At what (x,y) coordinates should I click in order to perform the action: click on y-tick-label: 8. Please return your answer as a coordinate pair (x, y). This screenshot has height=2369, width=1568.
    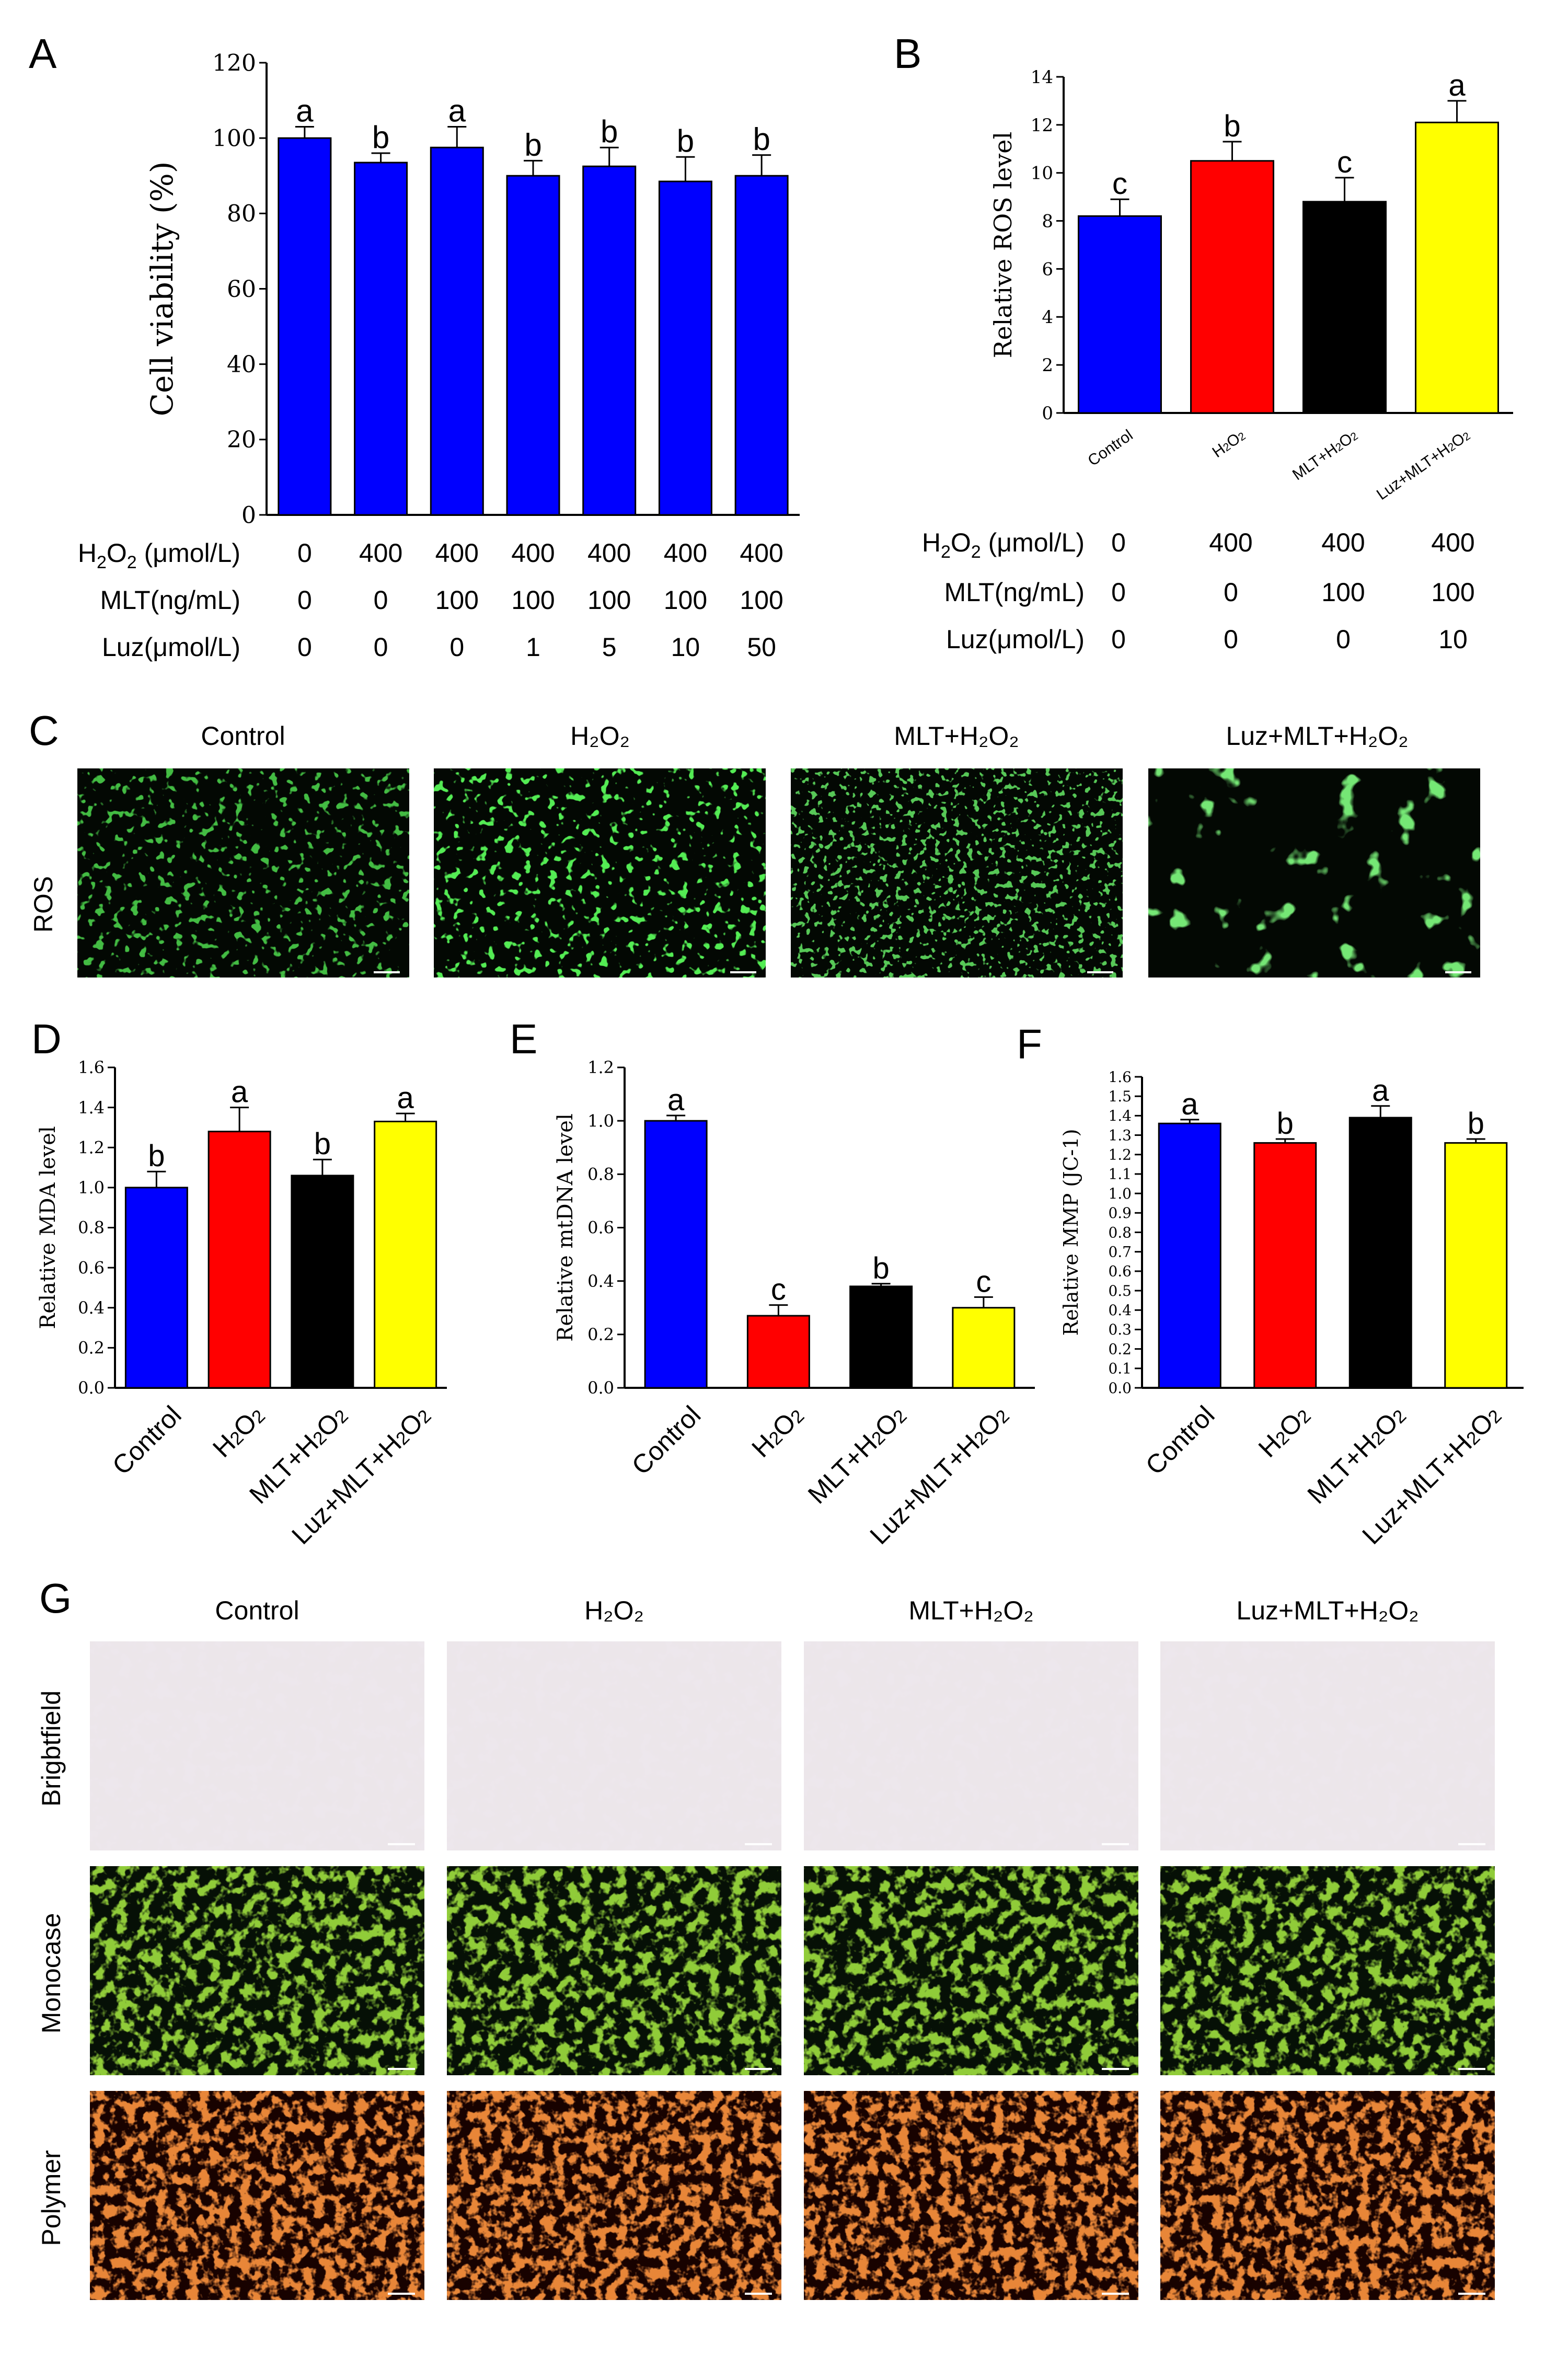
    Looking at the image, I should click on (1047, 221).